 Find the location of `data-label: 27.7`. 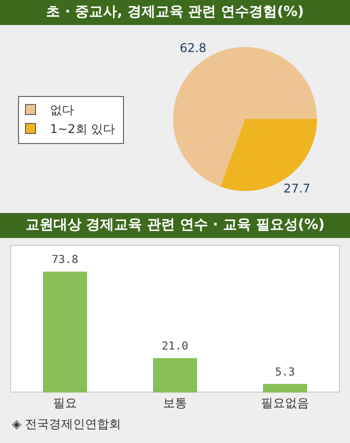

data-label: 27.7 is located at coordinates (297, 188).